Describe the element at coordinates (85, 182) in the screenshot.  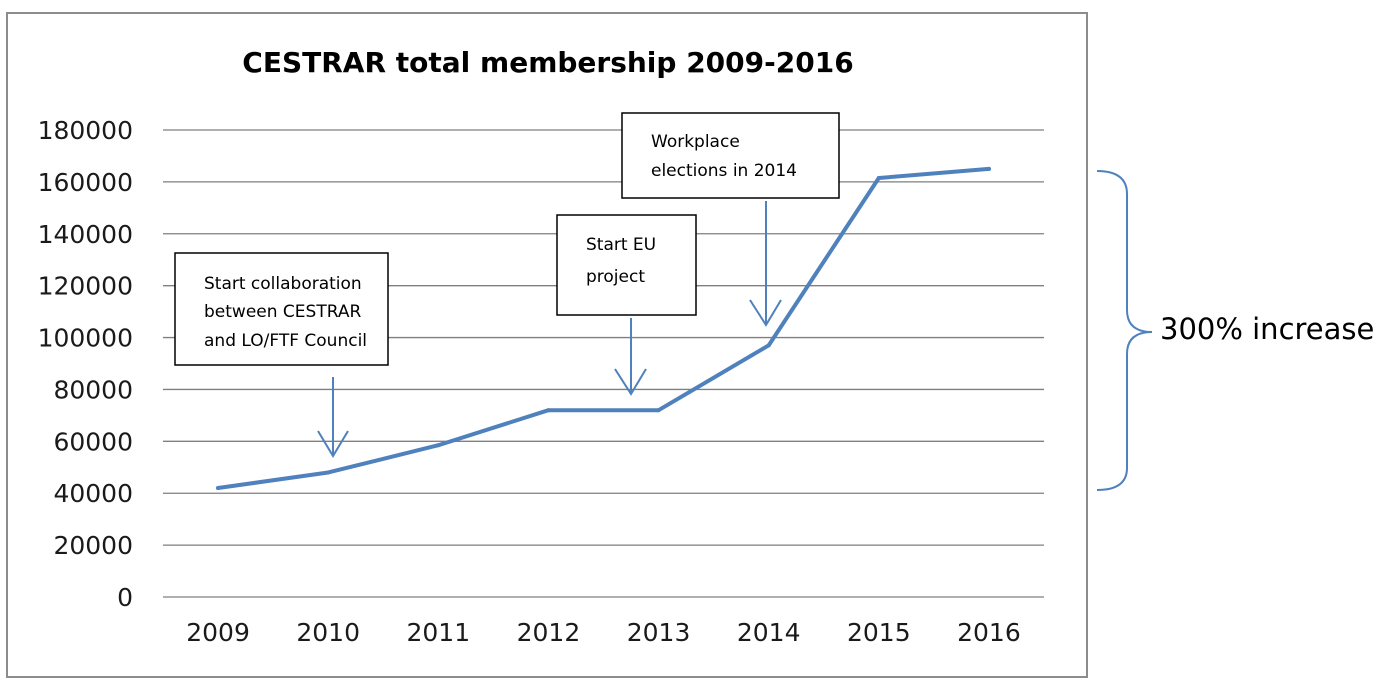
I see `y-tick-label: 160000` at that location.